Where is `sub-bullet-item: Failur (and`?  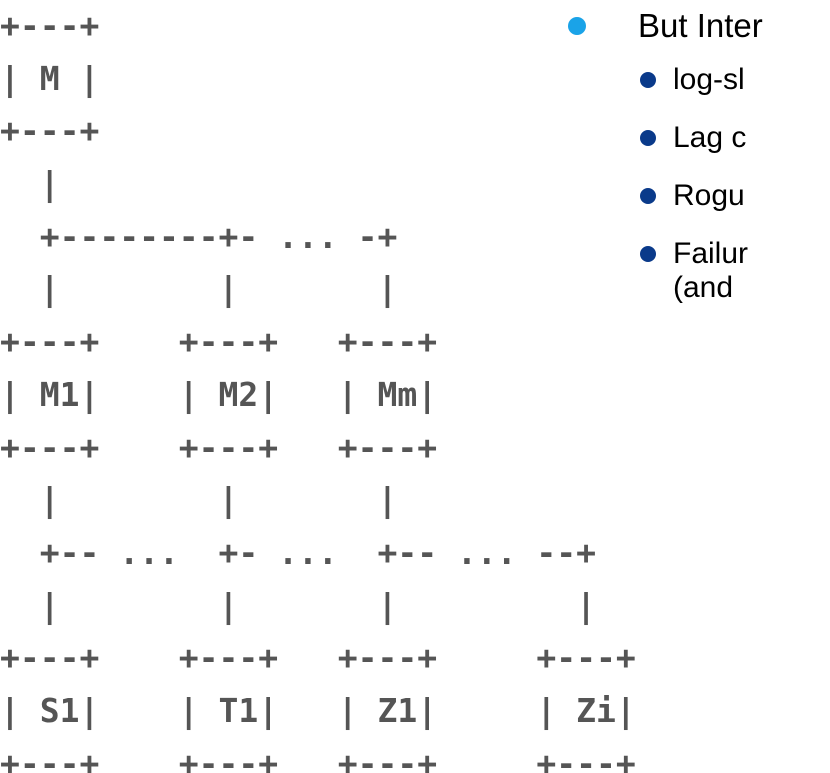 sub-bullet-item: Failur (and is located at coordinates (665, 271).